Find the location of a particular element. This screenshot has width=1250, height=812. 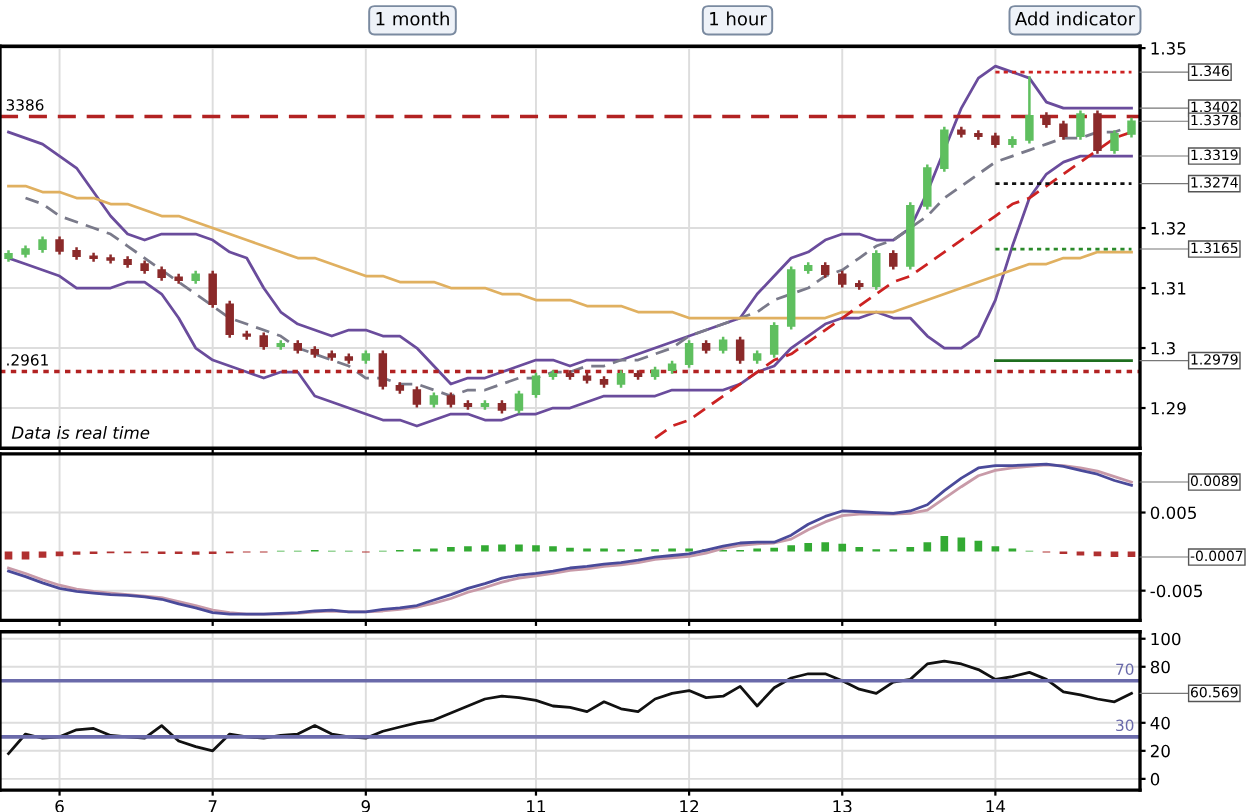

x-tick-label: 7 is located at coordinates (212, 806).